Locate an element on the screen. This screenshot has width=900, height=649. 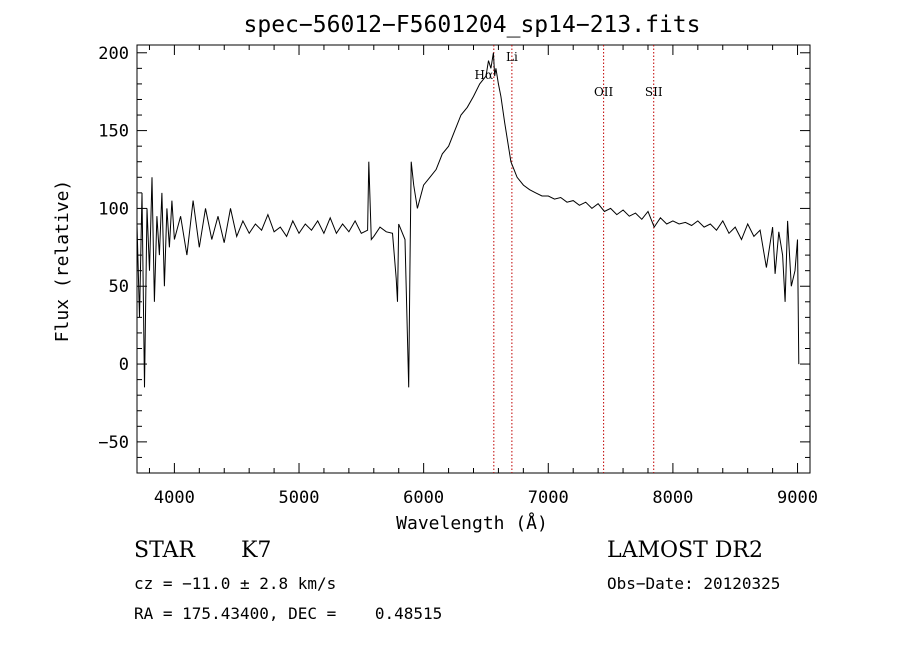
class-label: STAR is located at coordinates (164, 550).